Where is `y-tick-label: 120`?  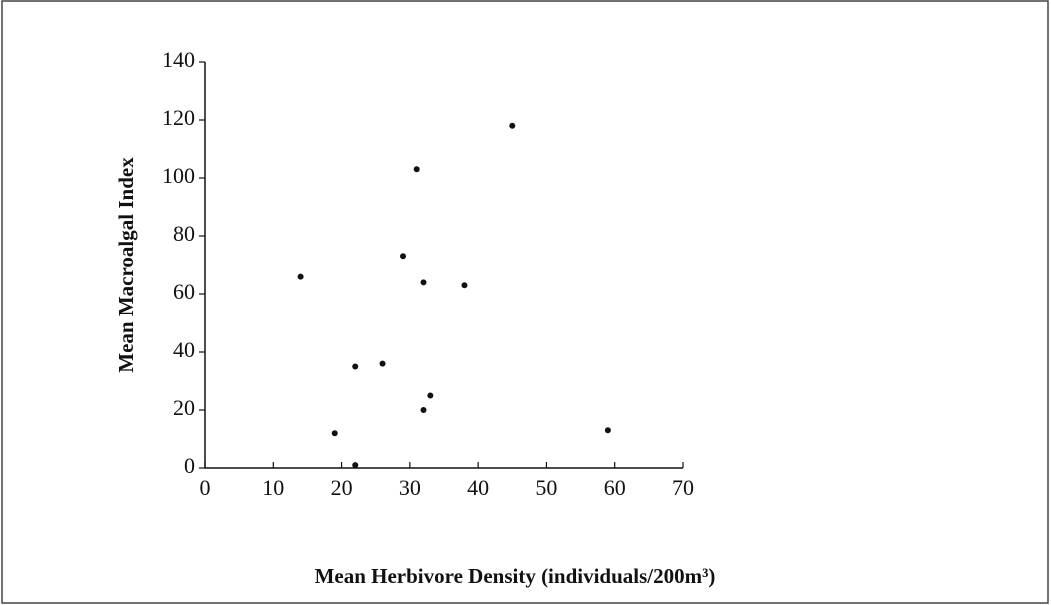 y-tick-label: 120 is located at coordinates (178, 117).